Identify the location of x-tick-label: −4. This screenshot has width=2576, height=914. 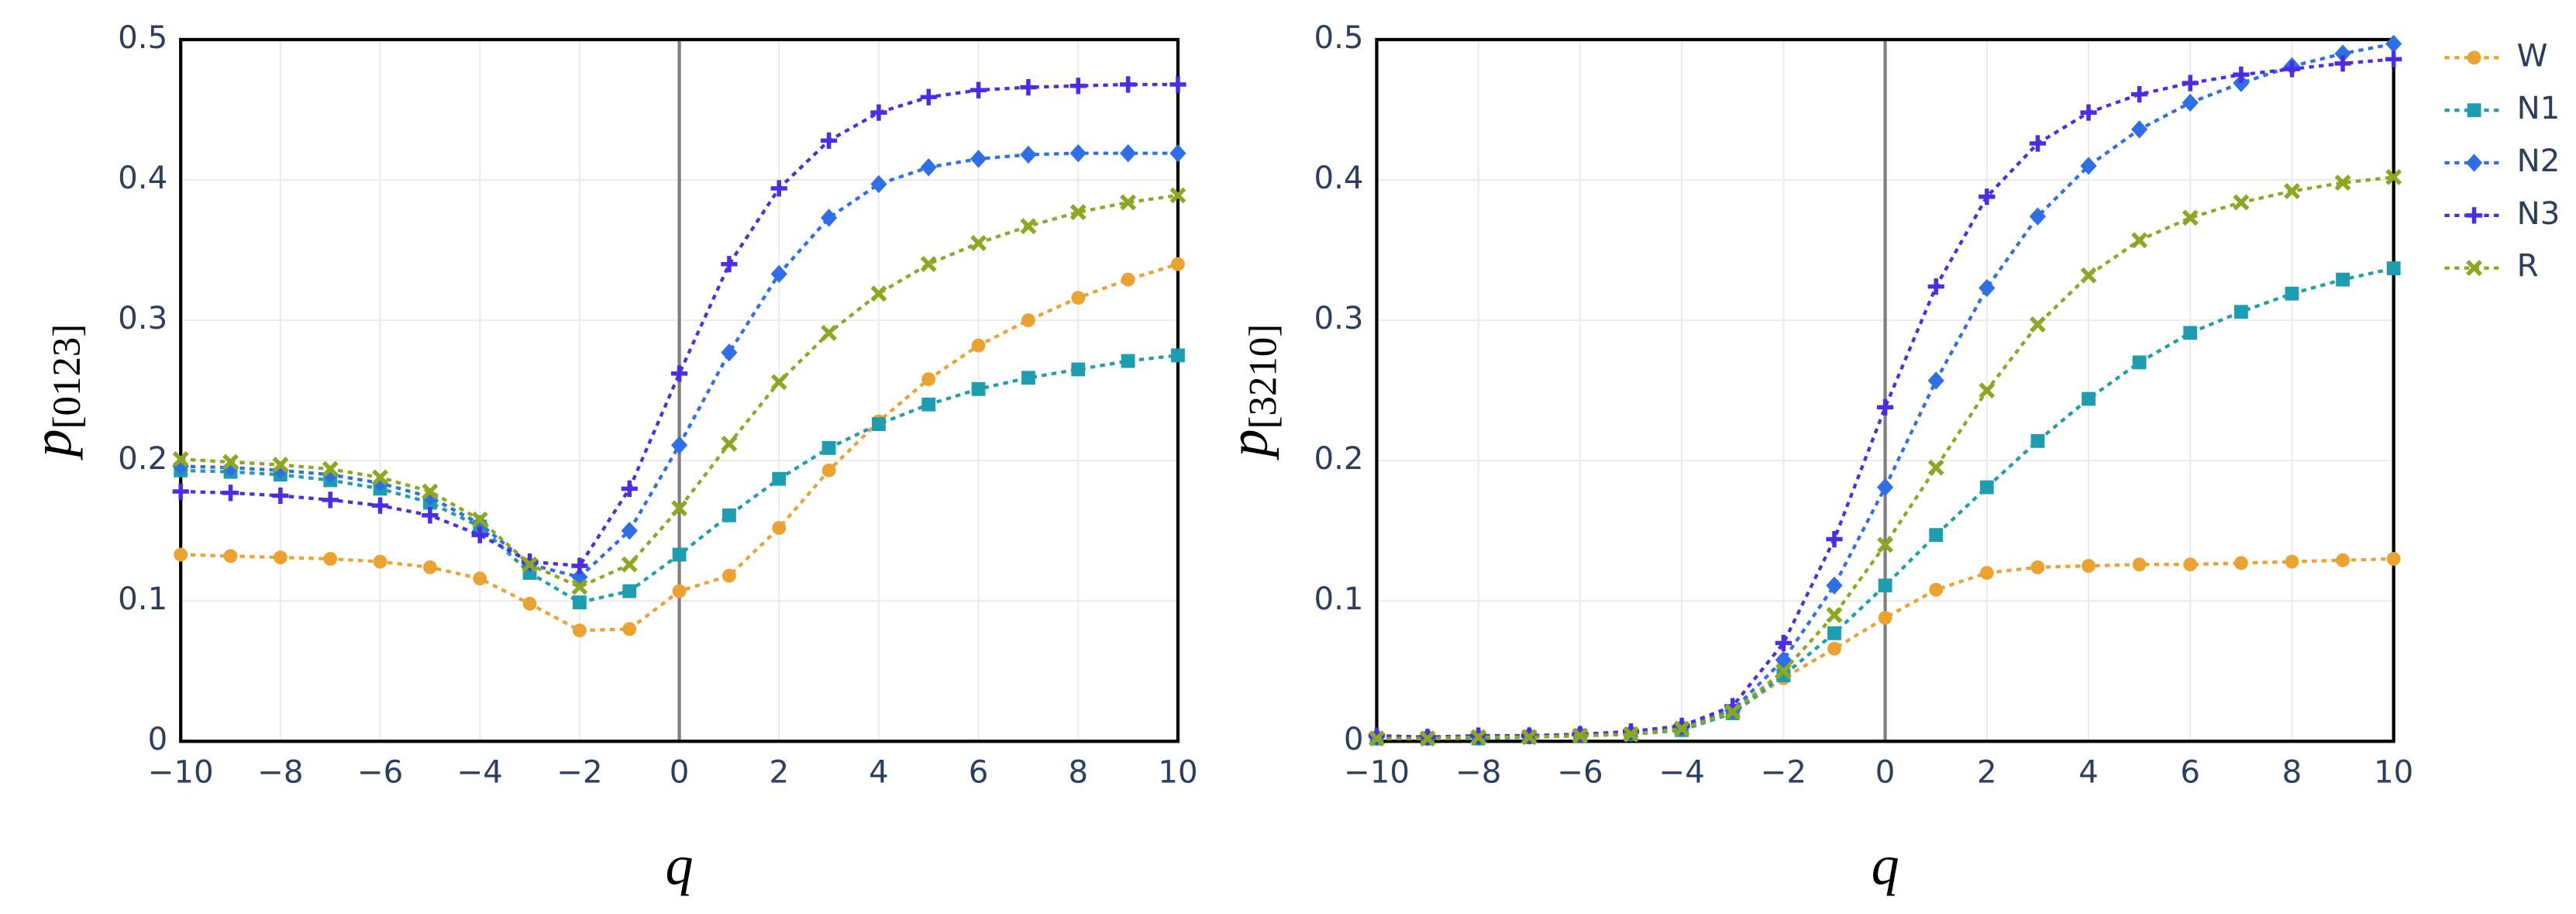
(480, 773).